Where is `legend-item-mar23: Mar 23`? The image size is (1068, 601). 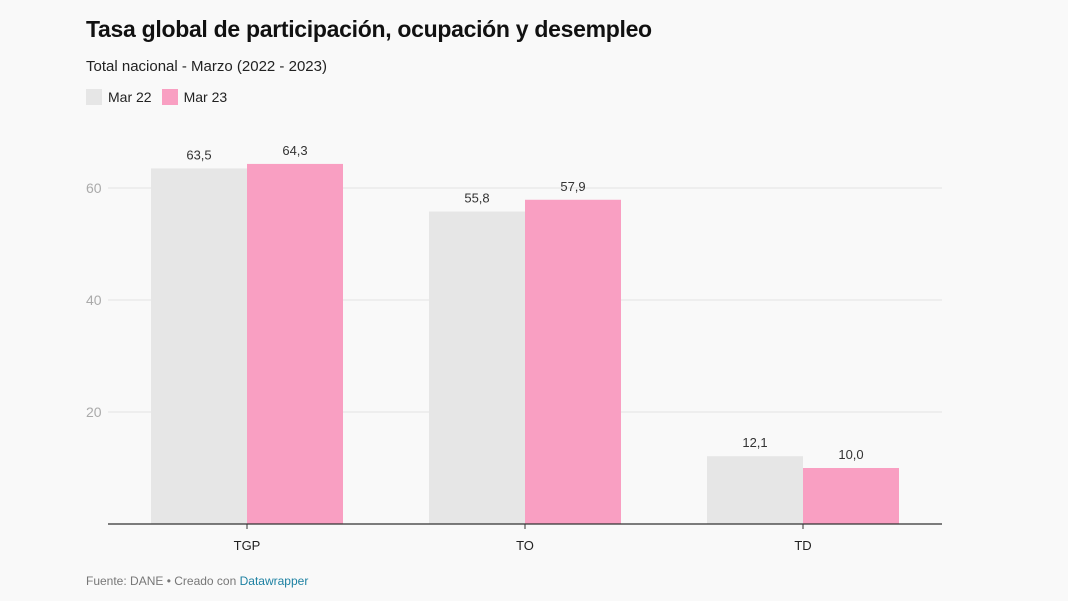
legend-item-mar23: Mar 23 is located at coordinates (194, 97).